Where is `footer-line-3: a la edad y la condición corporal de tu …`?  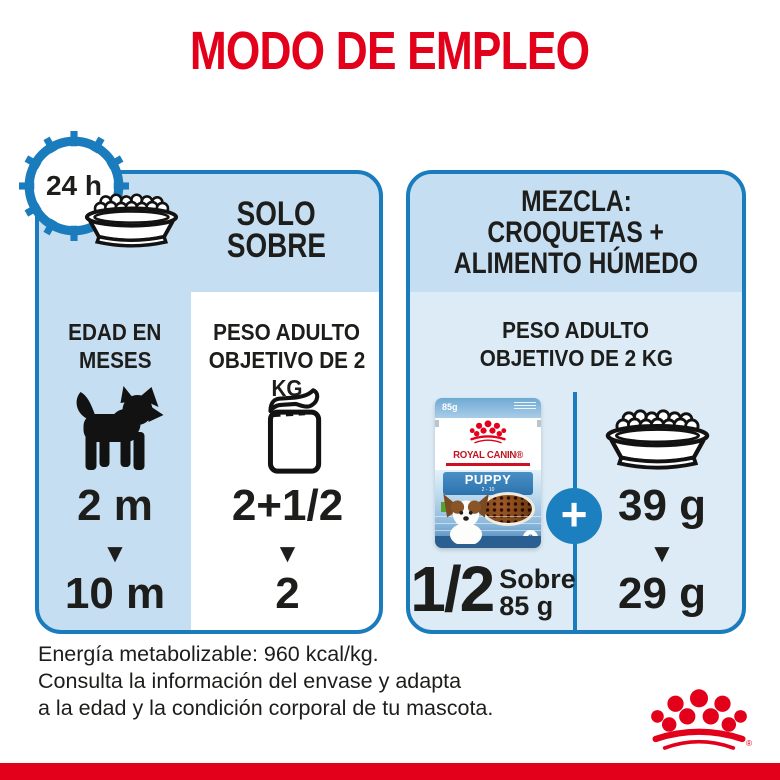 footer-line-3: a la edad y la condición corporal de tu … is located at coordinates (266, 708).